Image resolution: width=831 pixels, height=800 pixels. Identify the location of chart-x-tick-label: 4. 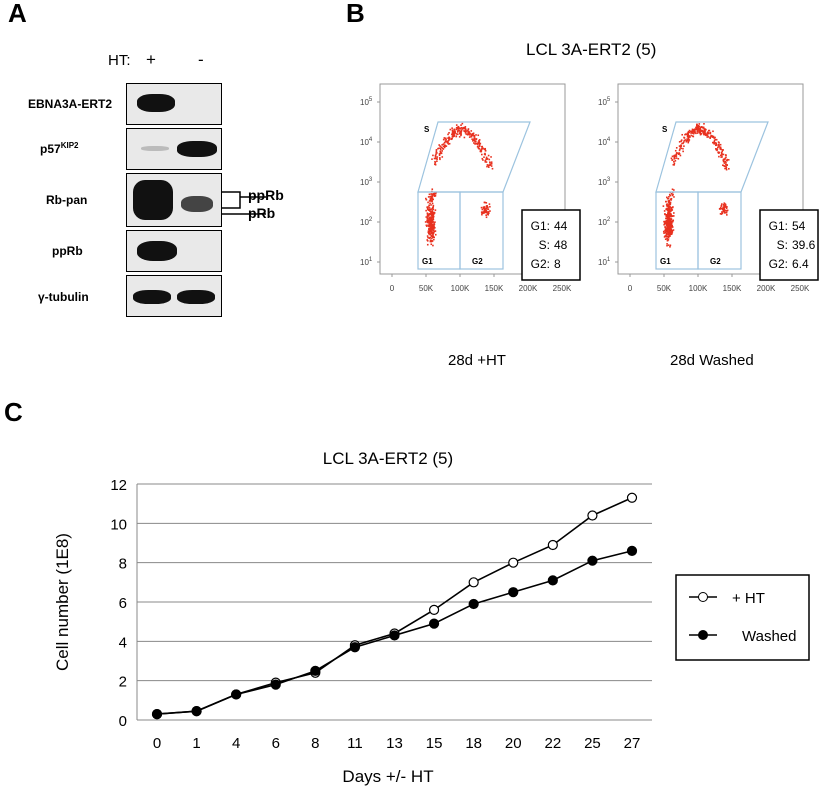
(236, 743).